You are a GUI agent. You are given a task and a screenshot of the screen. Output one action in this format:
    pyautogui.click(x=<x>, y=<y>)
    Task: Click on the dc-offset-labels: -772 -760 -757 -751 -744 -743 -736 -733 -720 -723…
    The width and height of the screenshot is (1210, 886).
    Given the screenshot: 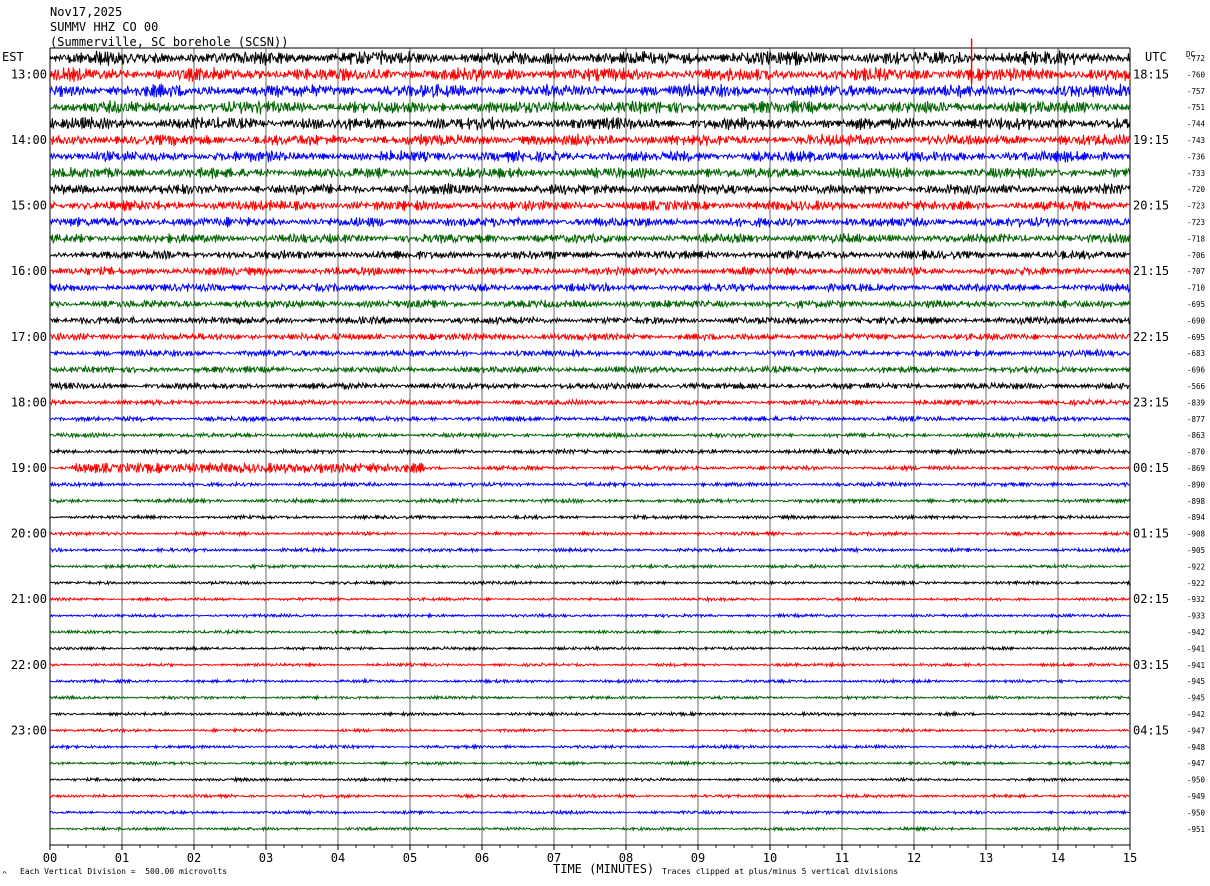 What is the action you would take?
    pyautogui.click(x=1196, y=444)
    